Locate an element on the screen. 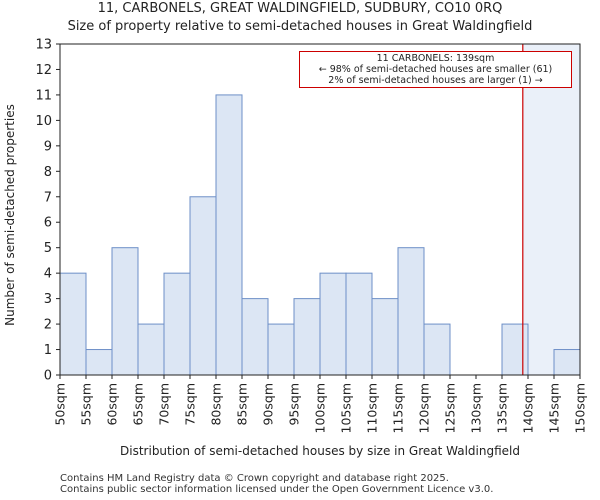  x-tick-label: 130sqm is located at coordinates (476, 408).